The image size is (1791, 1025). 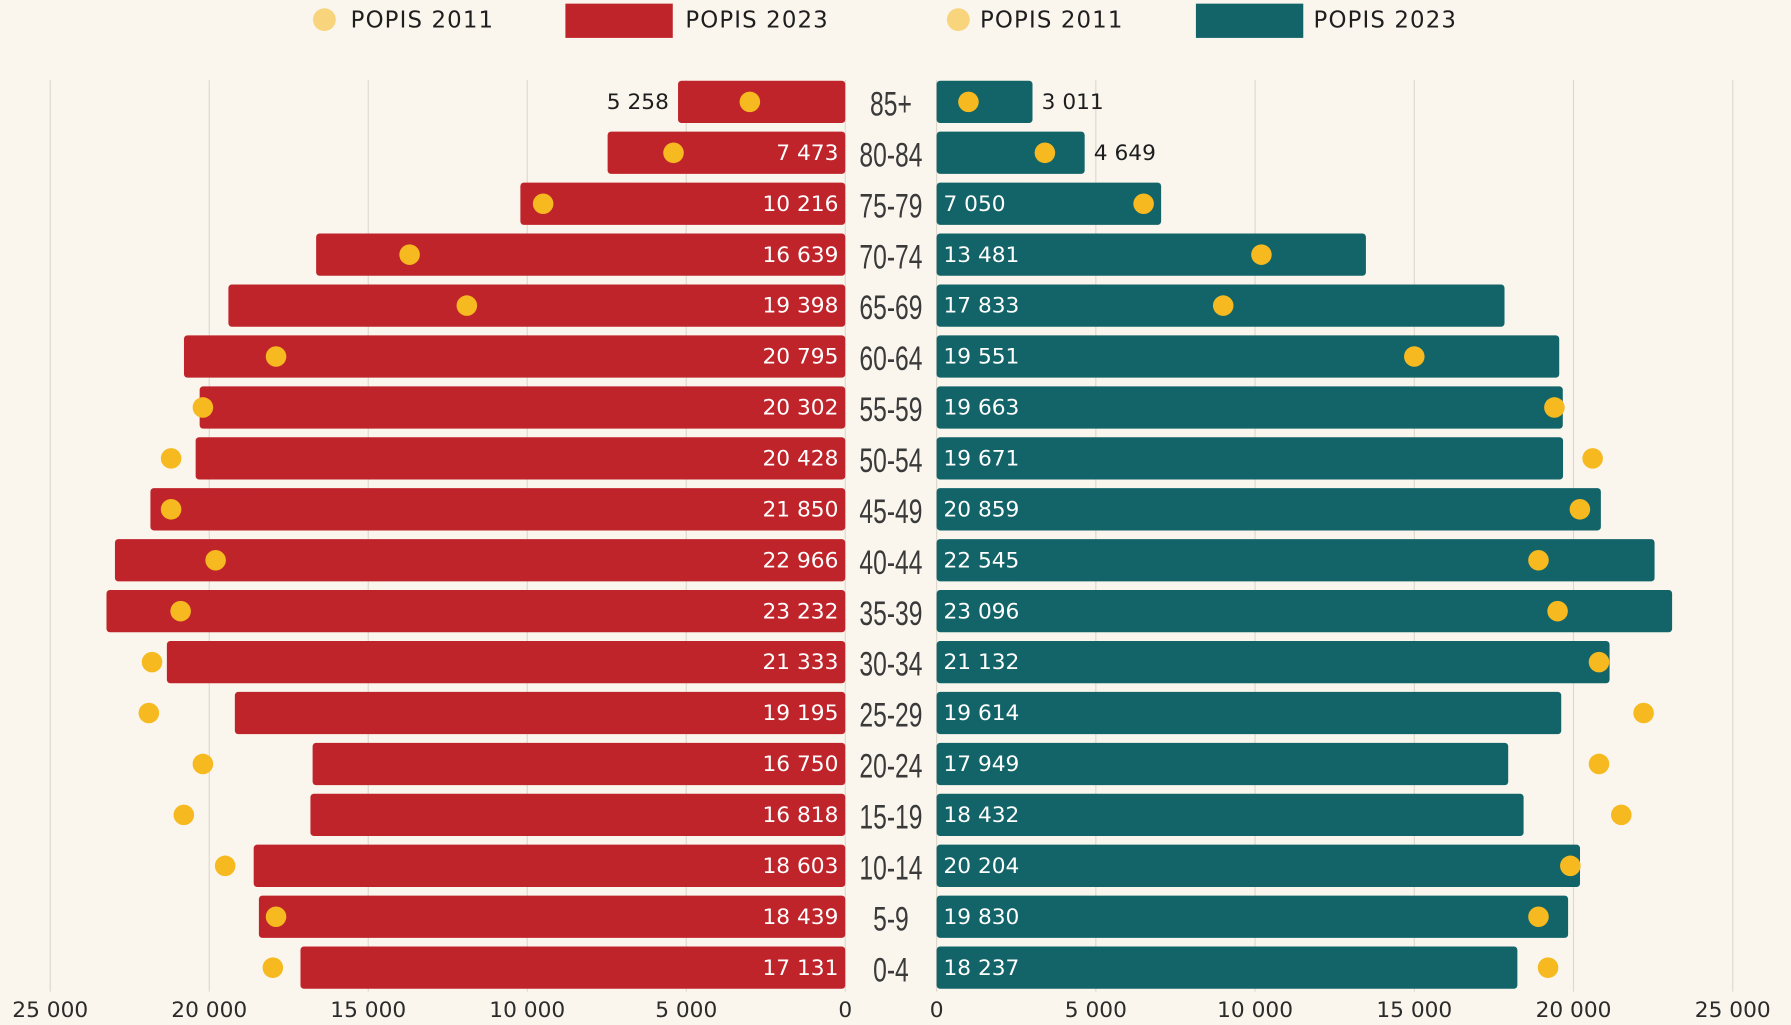 I want to click on value-label: 20 428, so click(x=800, y=459).